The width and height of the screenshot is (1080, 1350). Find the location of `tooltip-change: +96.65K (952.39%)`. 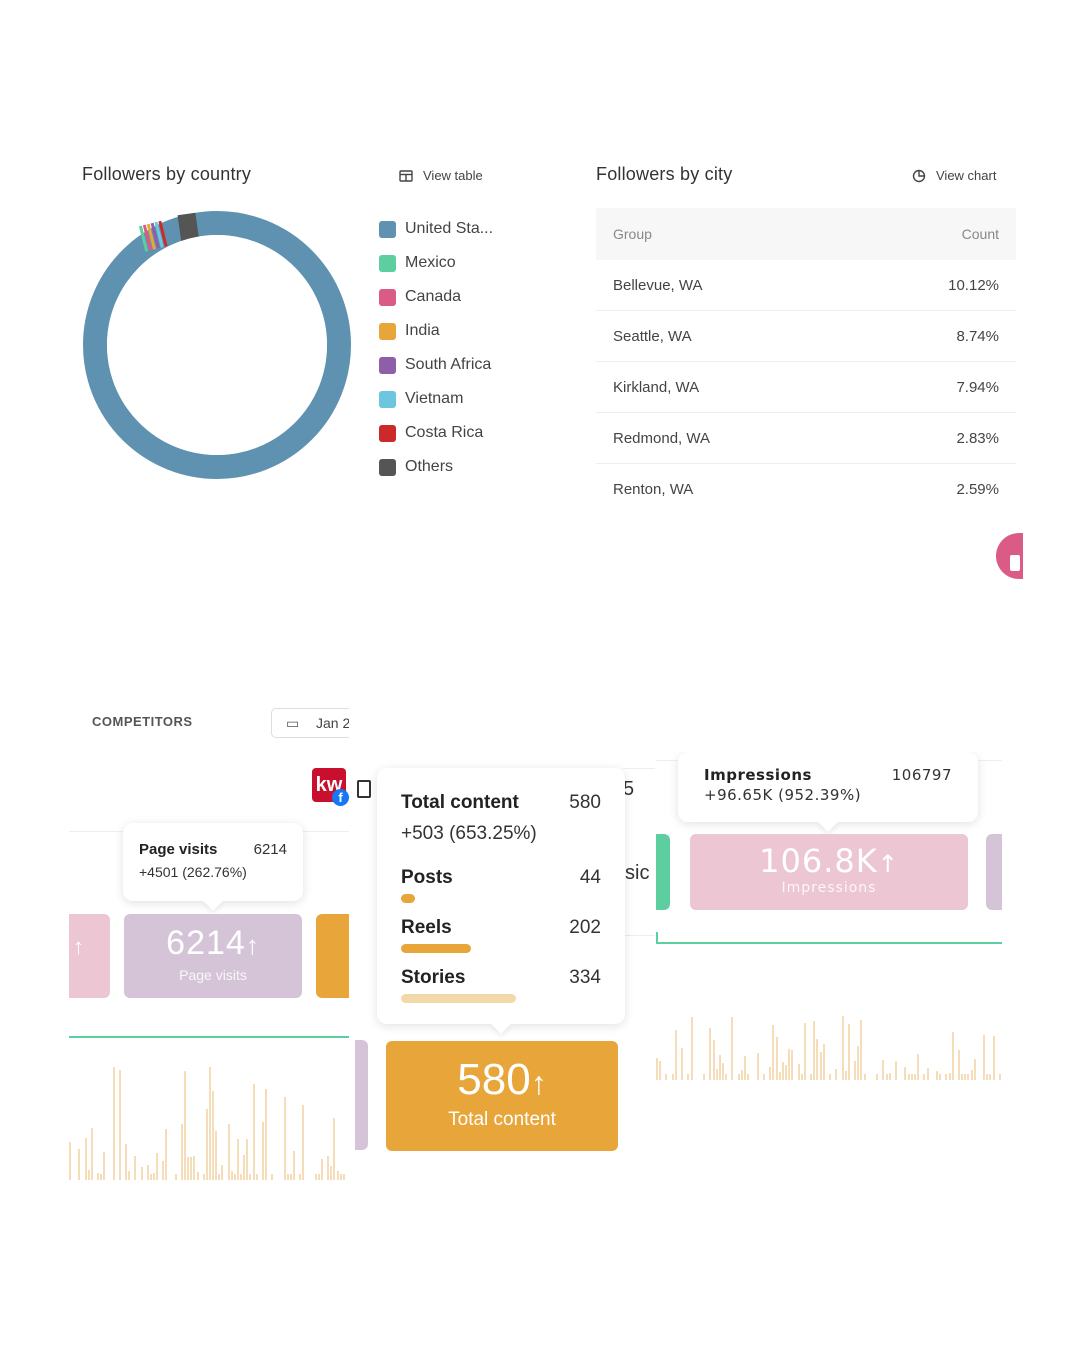

tooltip-change: +96.65K (952.39%) is located at coordinates (783, 795).